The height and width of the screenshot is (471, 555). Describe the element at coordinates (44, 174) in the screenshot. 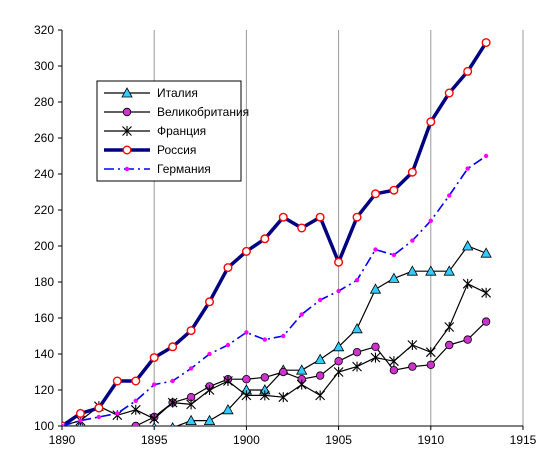

I see `y-tick-label: 240` at that location.